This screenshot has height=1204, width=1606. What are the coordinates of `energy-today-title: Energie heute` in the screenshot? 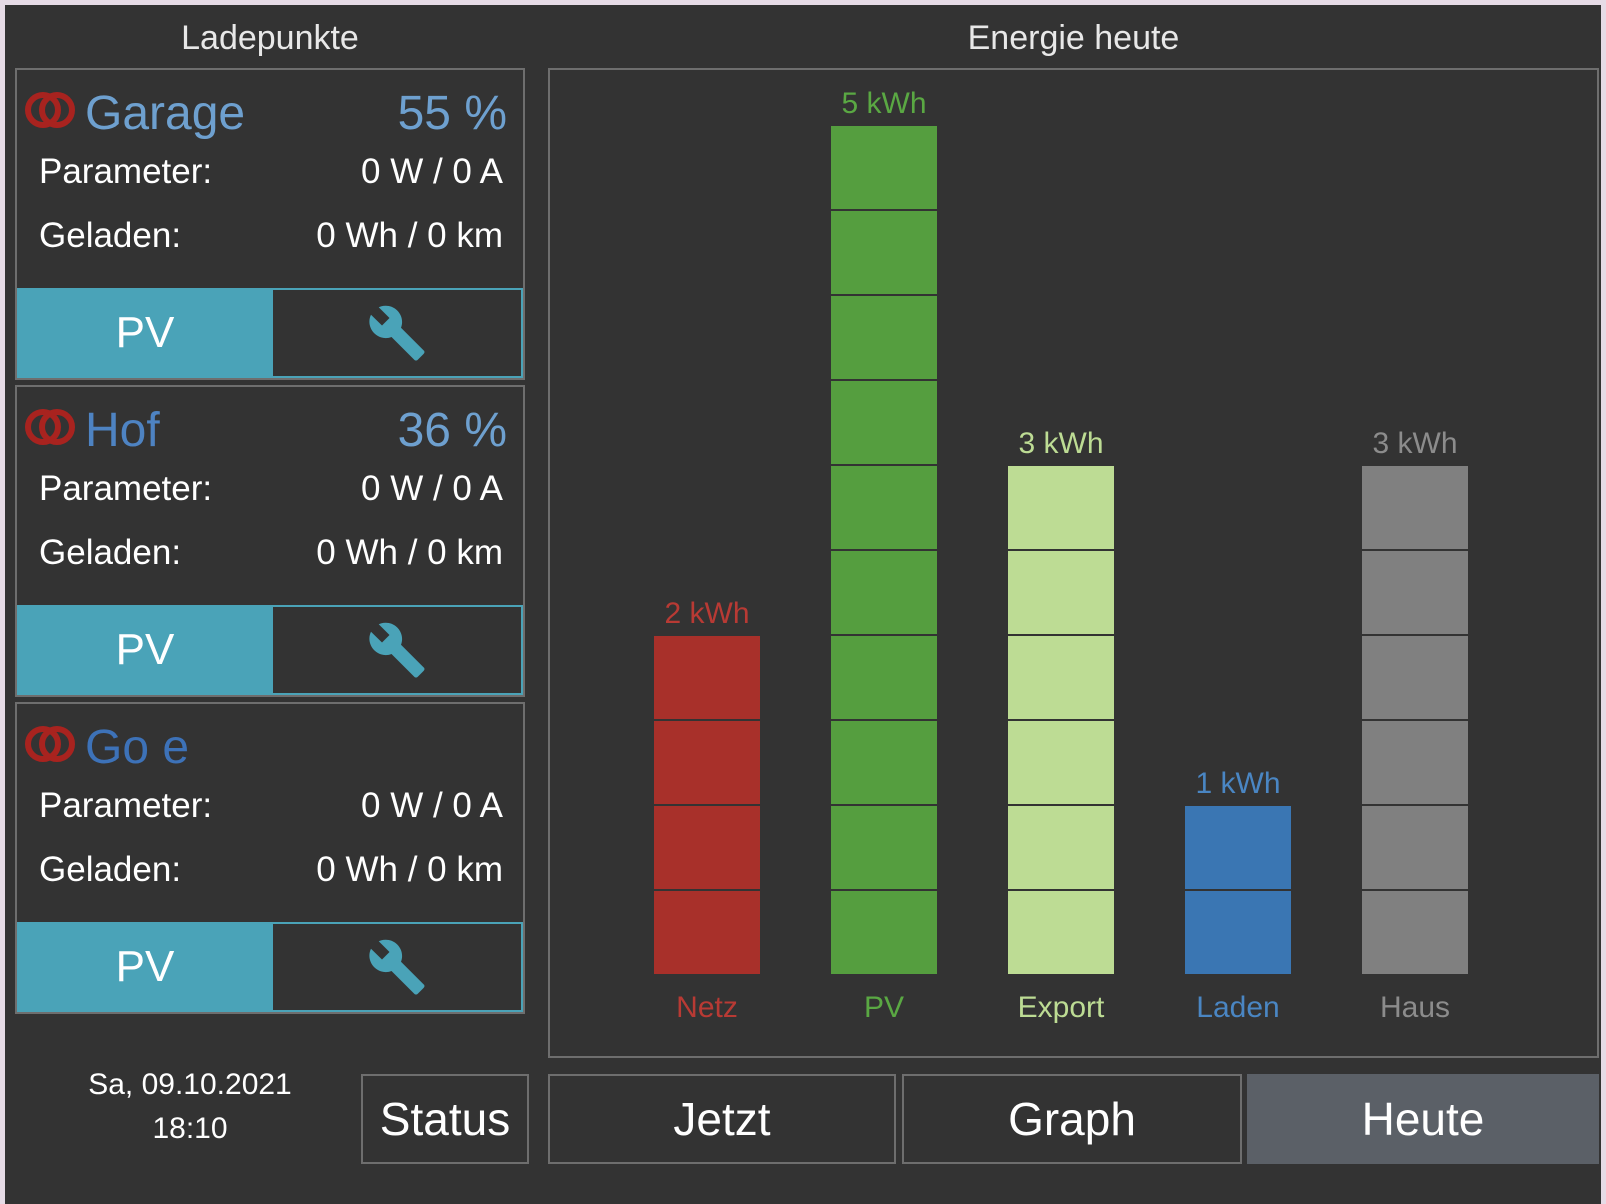 It's located at (1073, 38).